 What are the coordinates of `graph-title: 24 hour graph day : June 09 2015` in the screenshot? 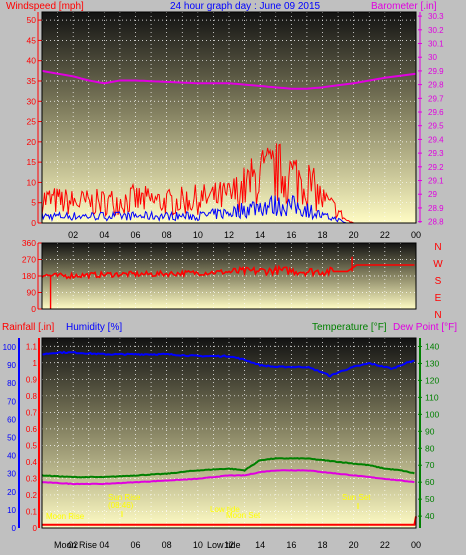 It's located at (245, 6).